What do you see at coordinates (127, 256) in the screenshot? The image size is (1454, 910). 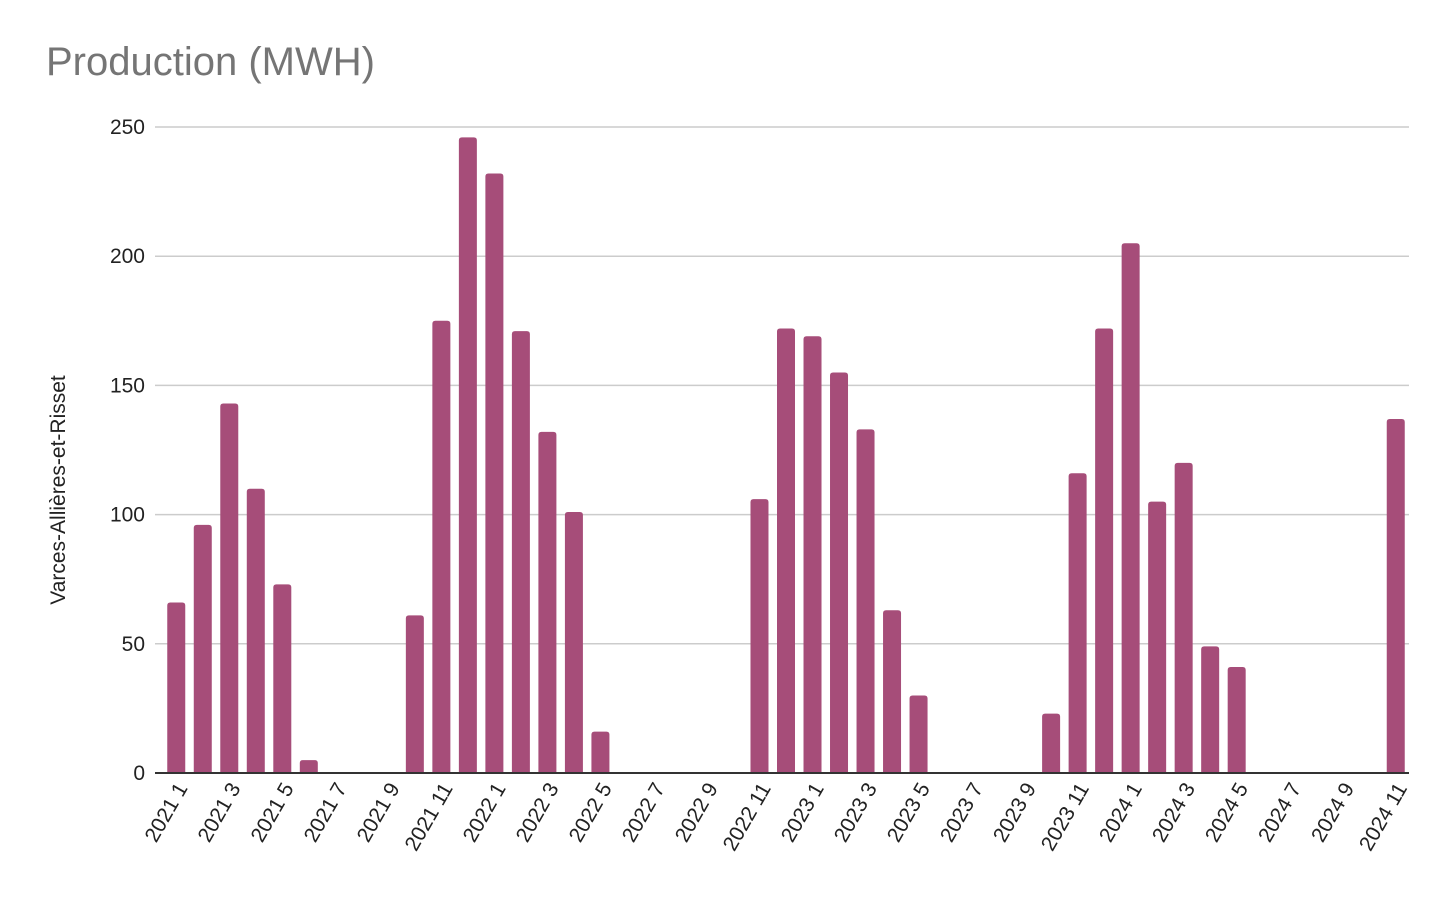 I see `y-tick-label: 200` at bounding box center [127, 256].